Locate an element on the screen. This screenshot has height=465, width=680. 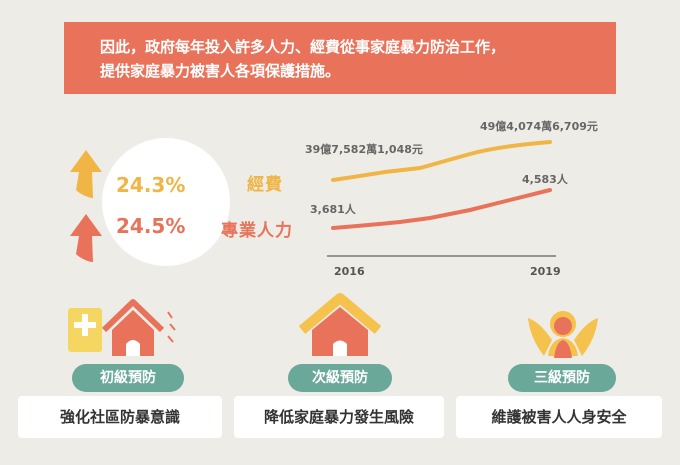
secondary-prevention-desc: 降低家庭暴力發生風險 is located at coordinates (339, 417).